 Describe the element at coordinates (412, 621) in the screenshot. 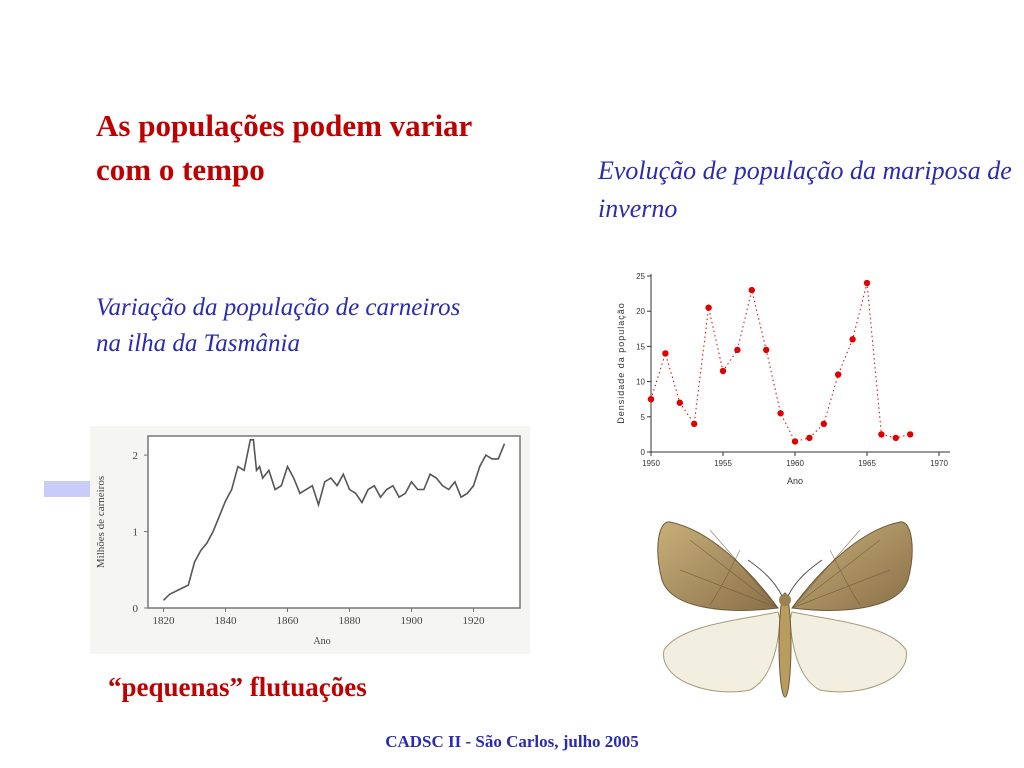

I see `sheep-x-tick-label: 1900` at that location.